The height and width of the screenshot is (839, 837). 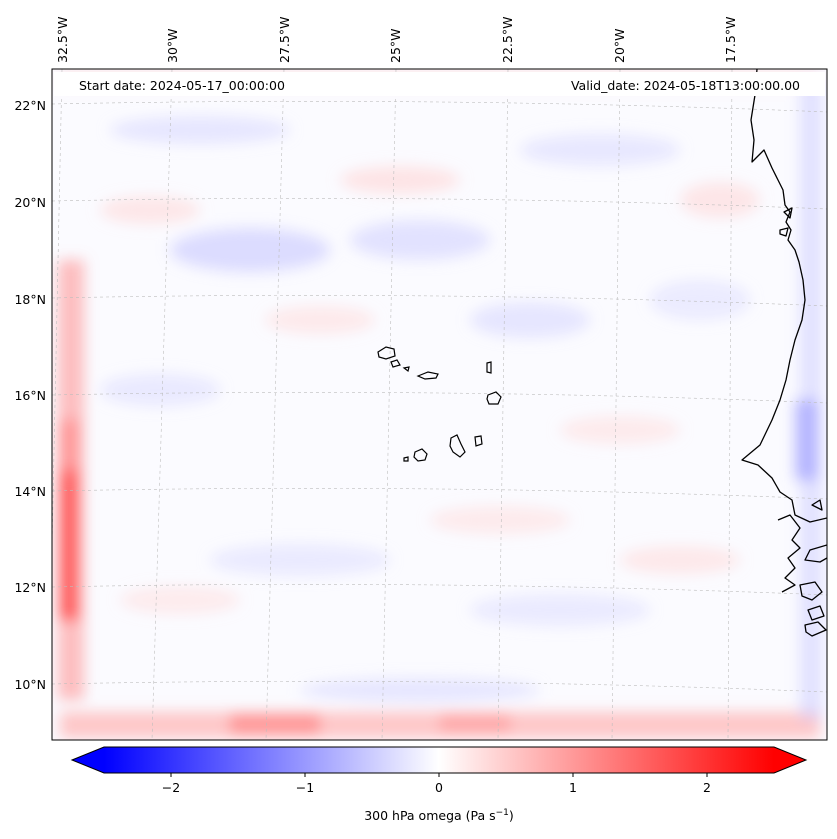 I want to click on colorbar-extend-high, so click(x=790, y=760).